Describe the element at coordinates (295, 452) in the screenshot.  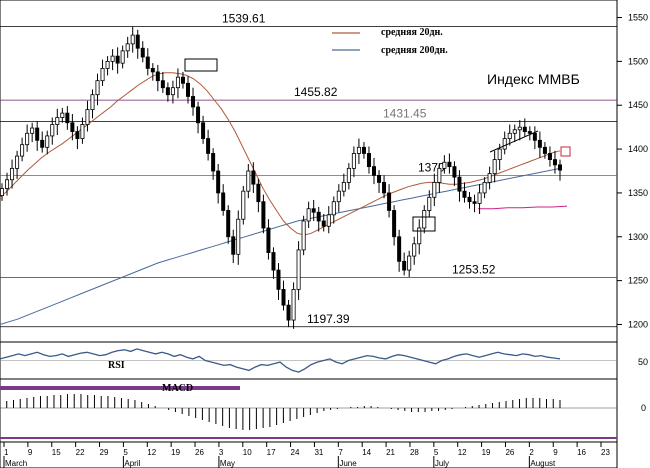
I see `day-tick-label: 24` at that location.